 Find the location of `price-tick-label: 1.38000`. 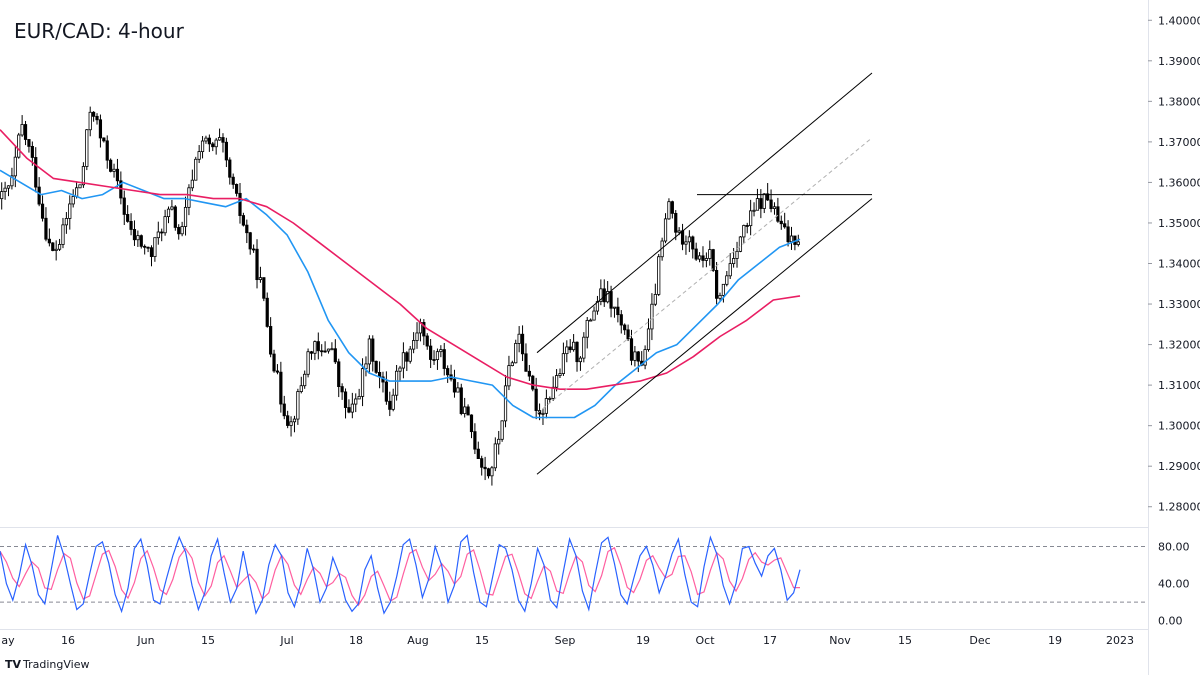

price-tick-label: 1.38000 is located at coordinates (1179, 101).